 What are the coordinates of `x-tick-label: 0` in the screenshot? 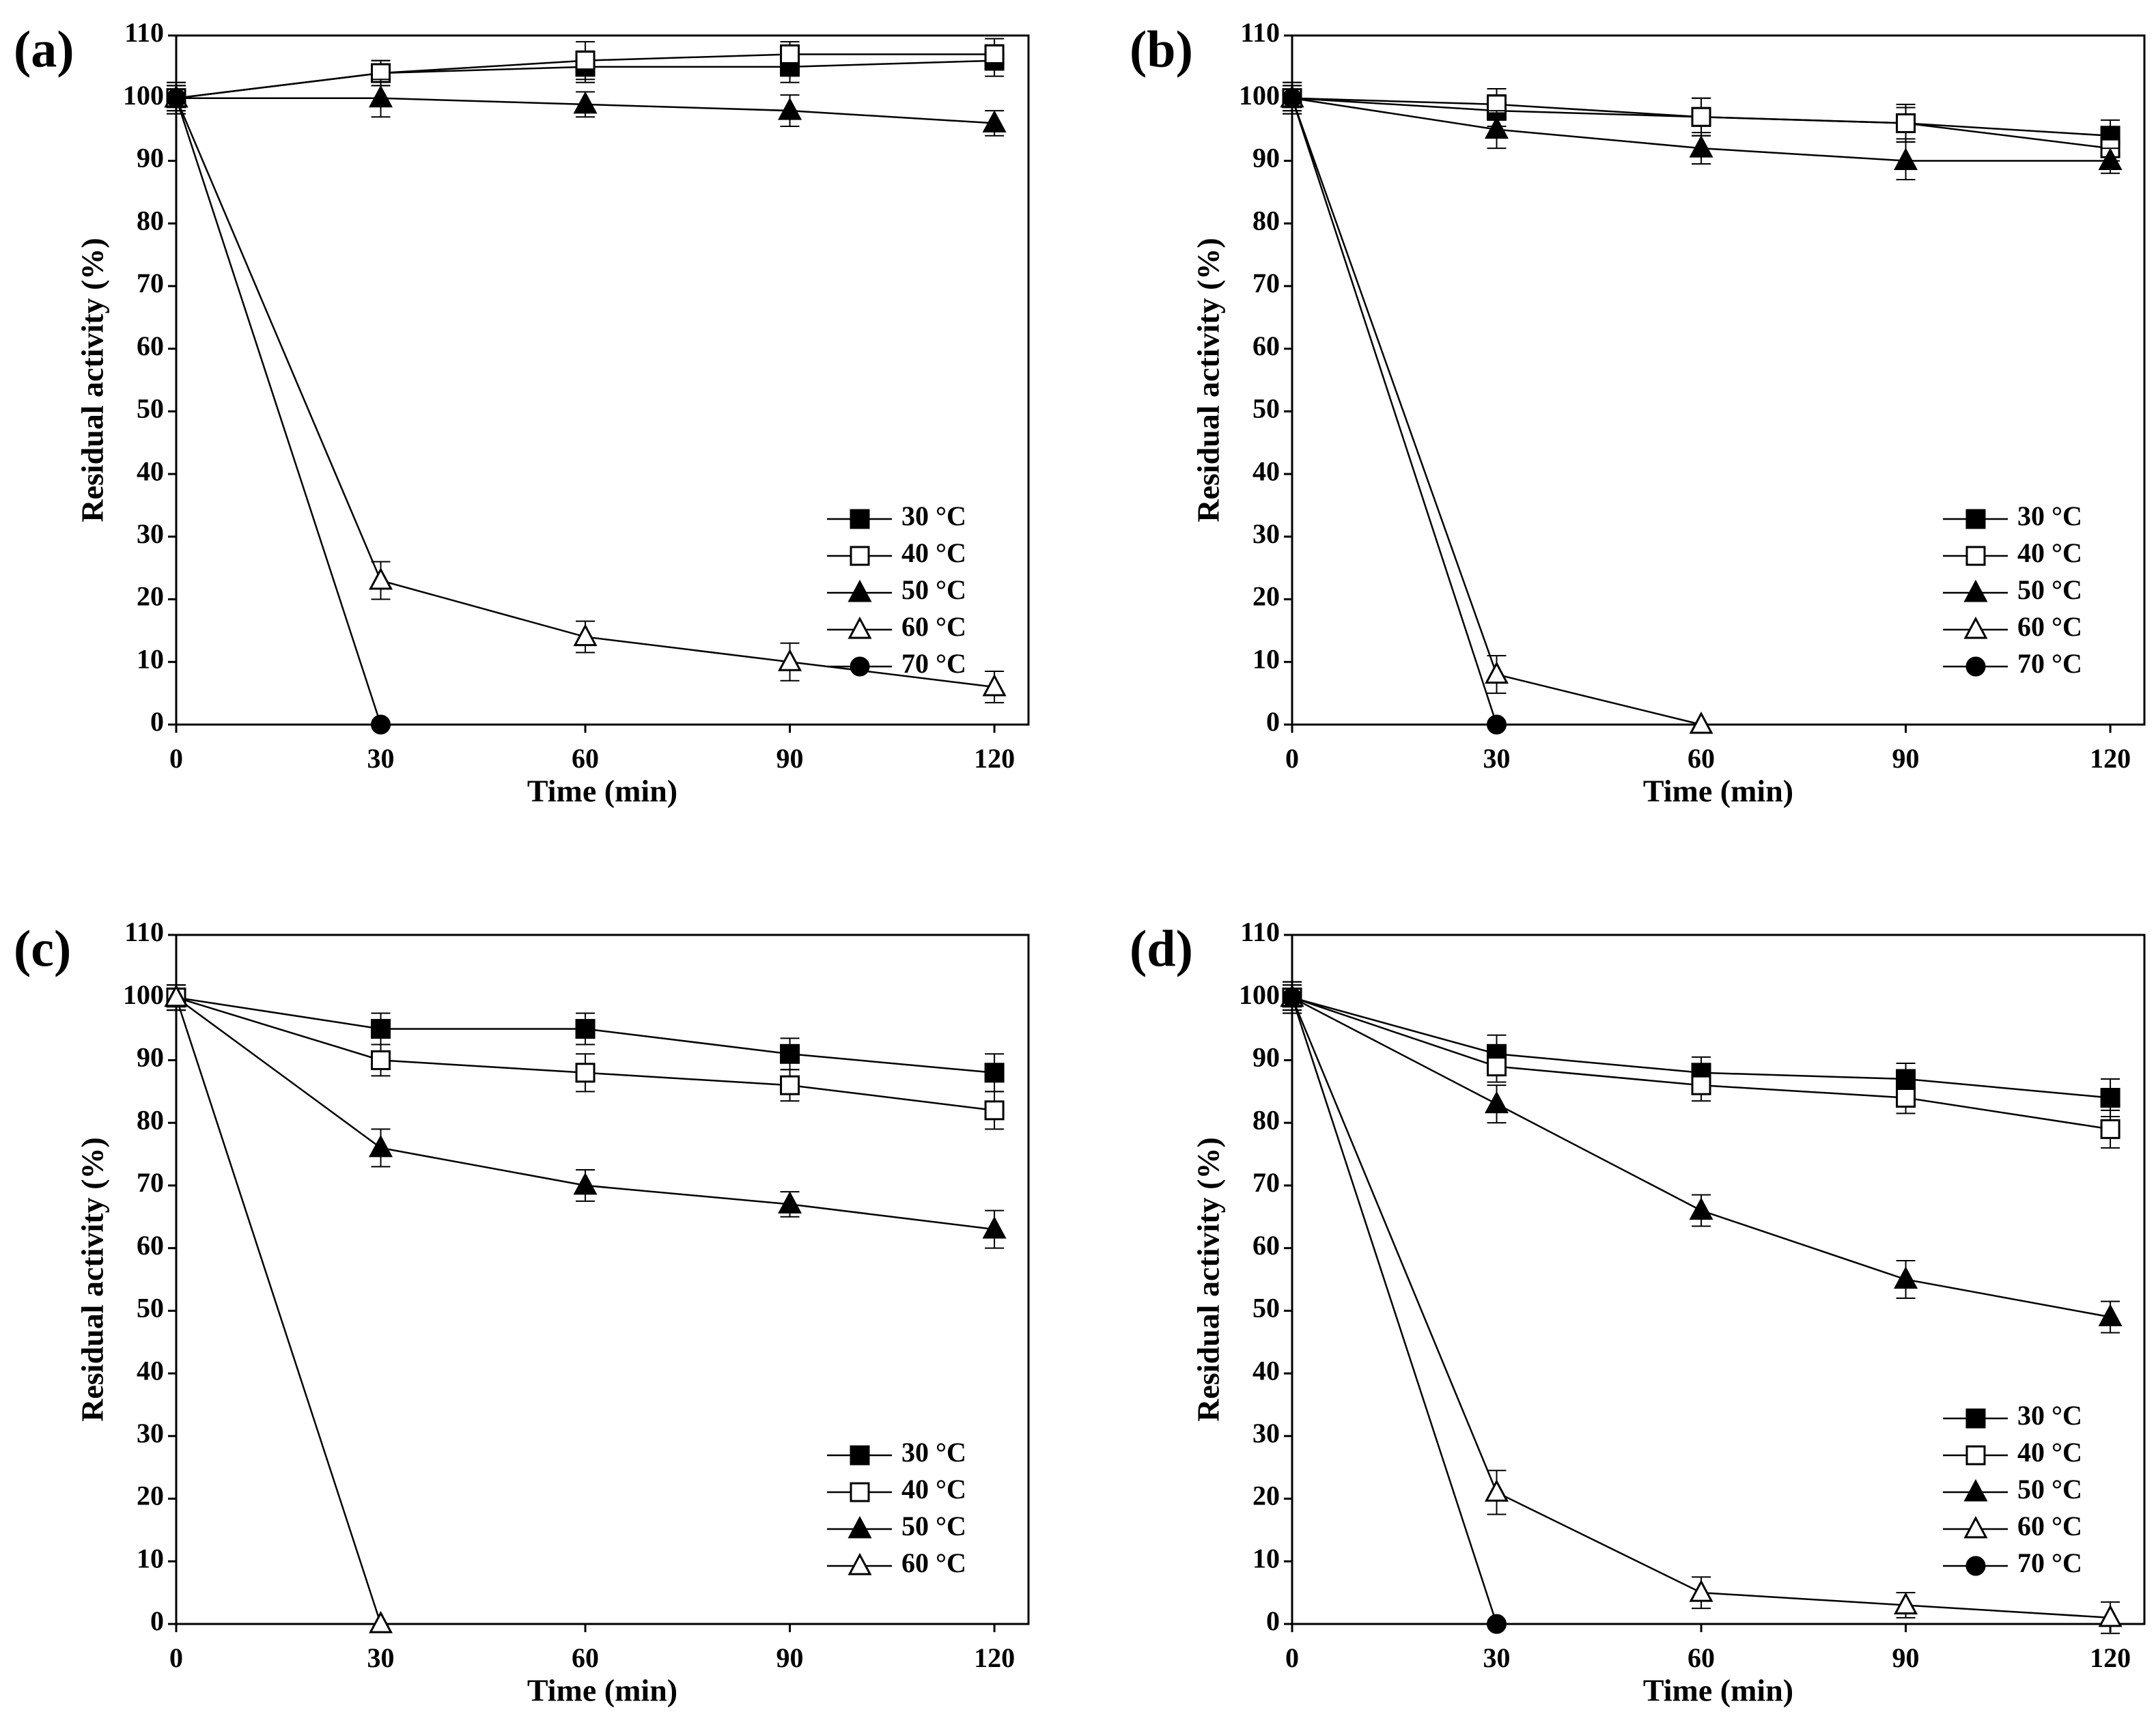 It's located at (1292, 758).